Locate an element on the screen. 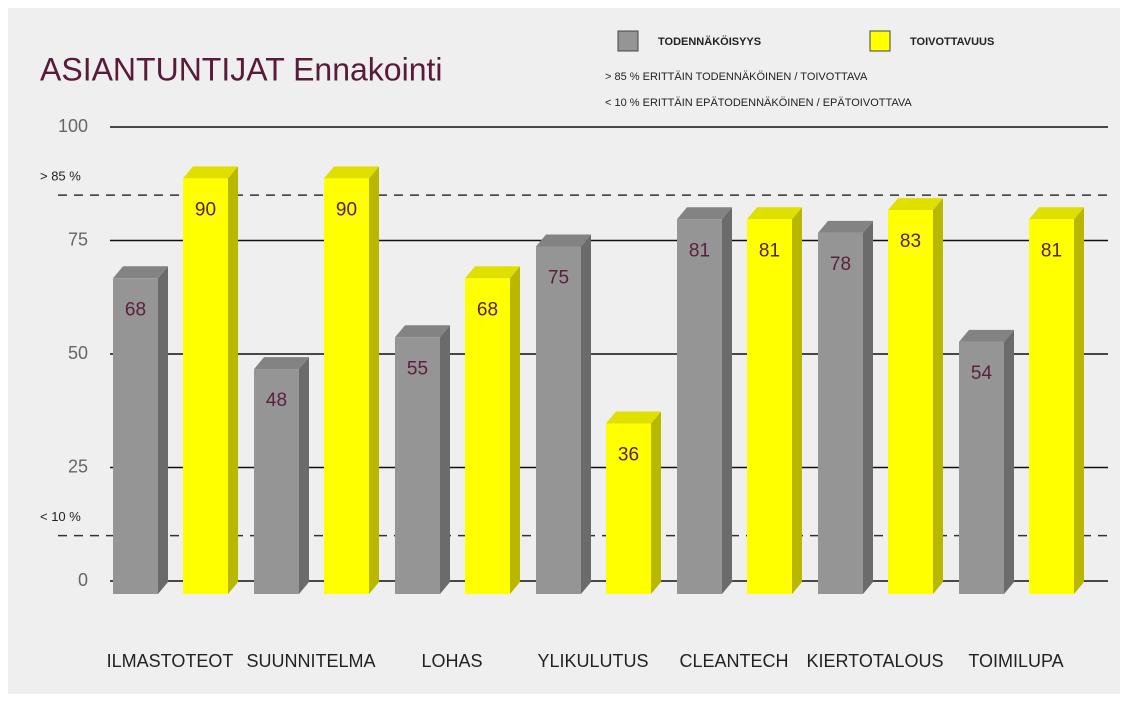  x-tick-label: CLEANTECH is located at coordinates (733, 661).